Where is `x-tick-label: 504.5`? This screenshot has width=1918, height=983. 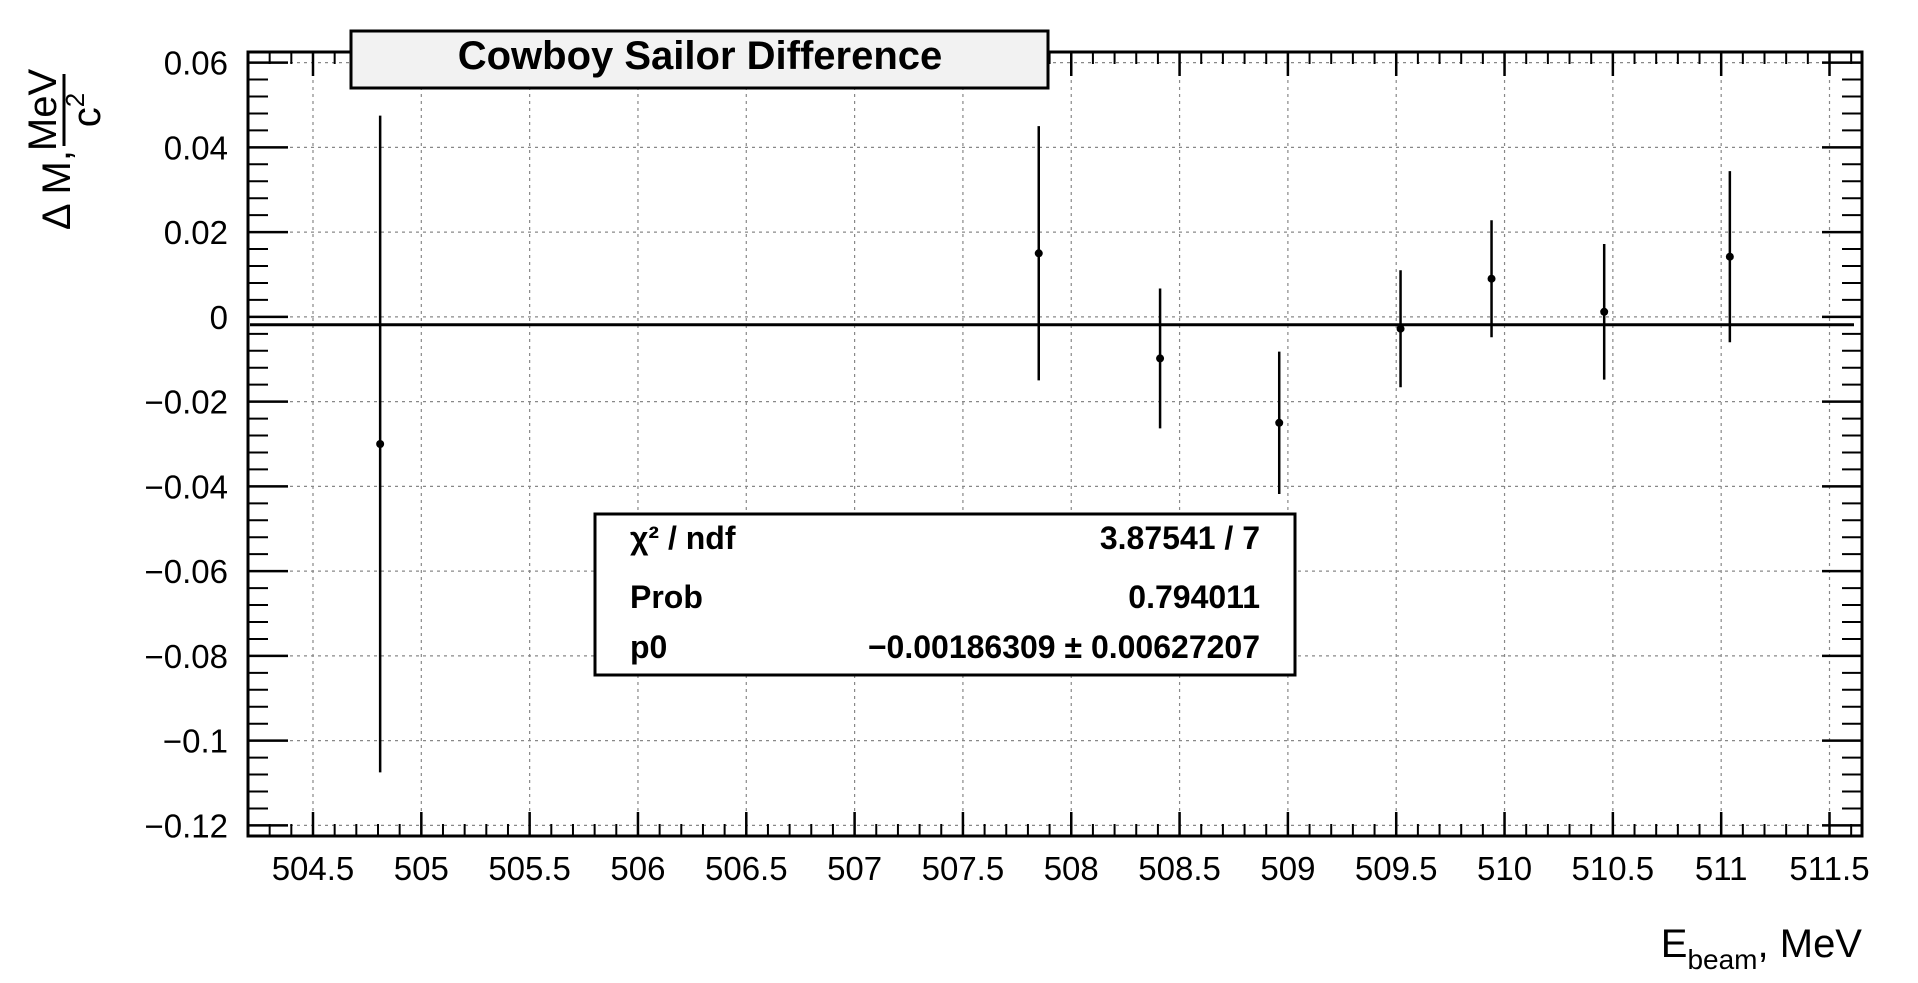
x-tick-label: 504.5 is located at coordinates (313, 868).